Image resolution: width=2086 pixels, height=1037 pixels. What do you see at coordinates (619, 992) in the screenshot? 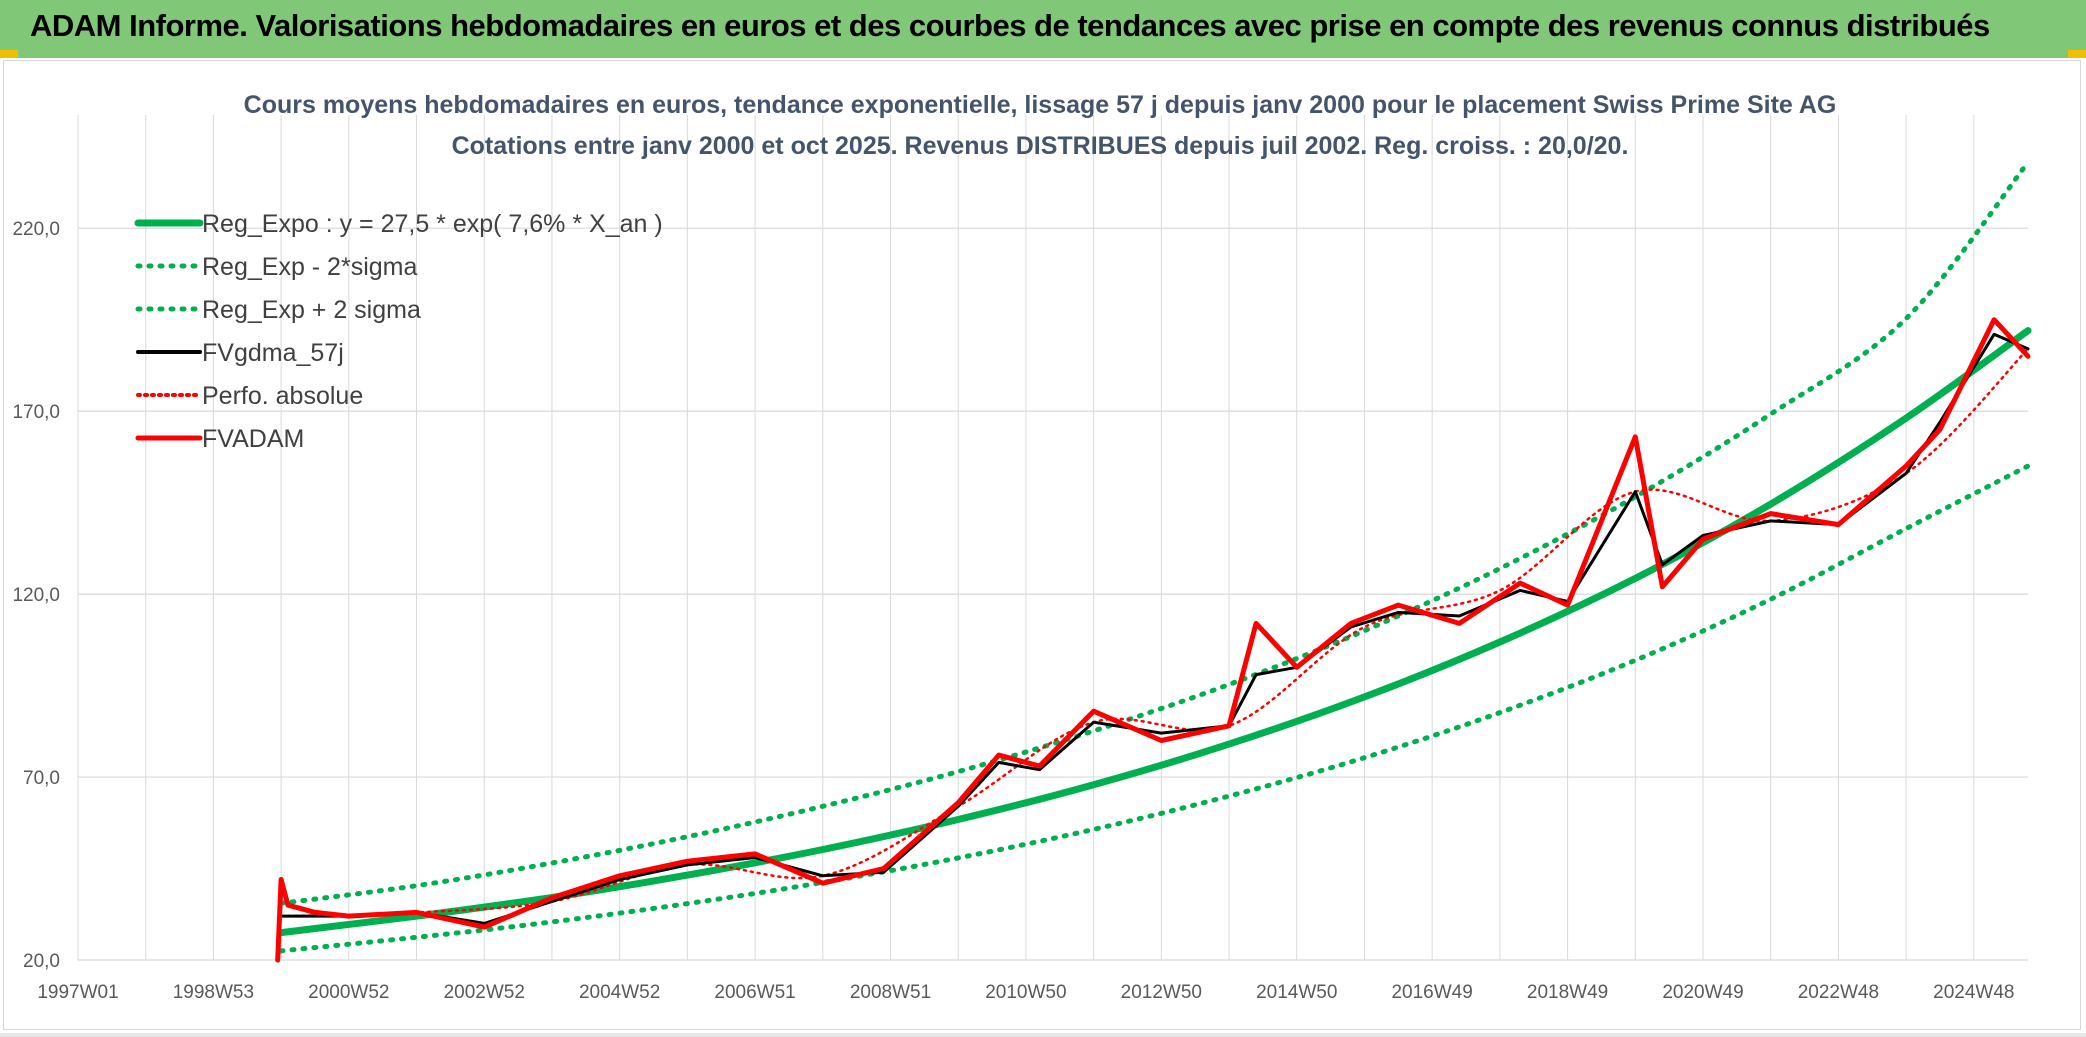
I see `x-tick-label: 2004W52` at bounding box center [619, 992].